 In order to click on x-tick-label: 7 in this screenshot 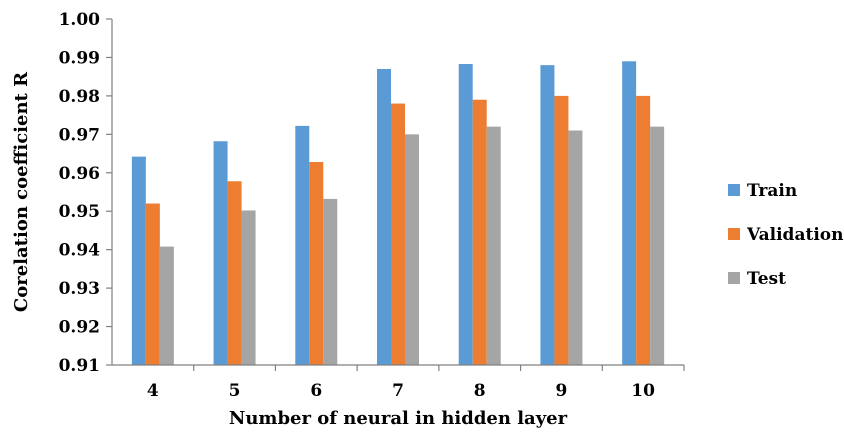, I will do `click(398, 391)`.